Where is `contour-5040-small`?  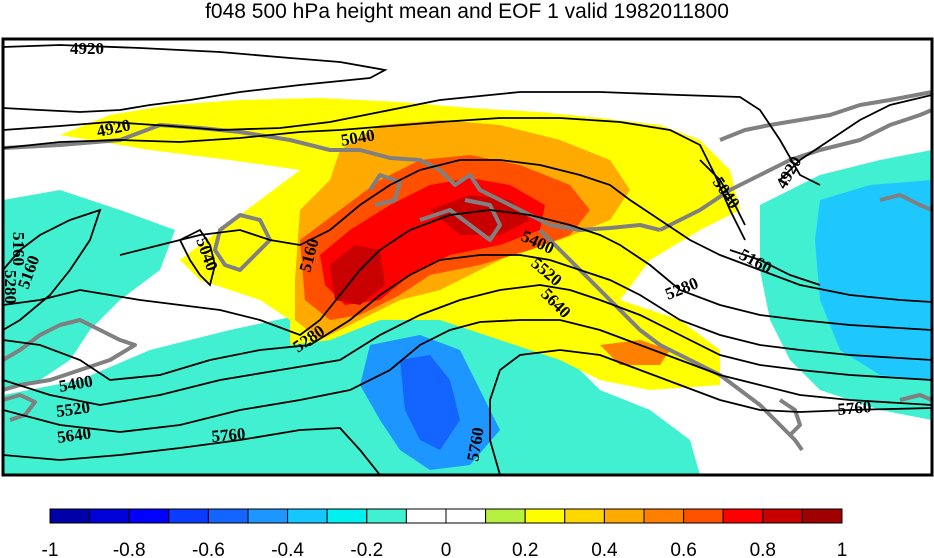 contour-5040-small is located at coordinates (197, 257).